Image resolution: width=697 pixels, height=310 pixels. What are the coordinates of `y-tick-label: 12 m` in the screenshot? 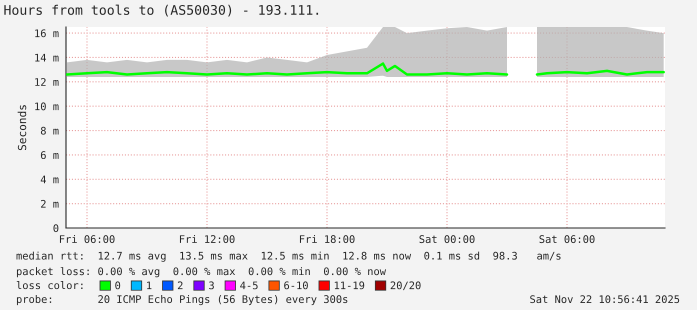 It's located at (47, 82).